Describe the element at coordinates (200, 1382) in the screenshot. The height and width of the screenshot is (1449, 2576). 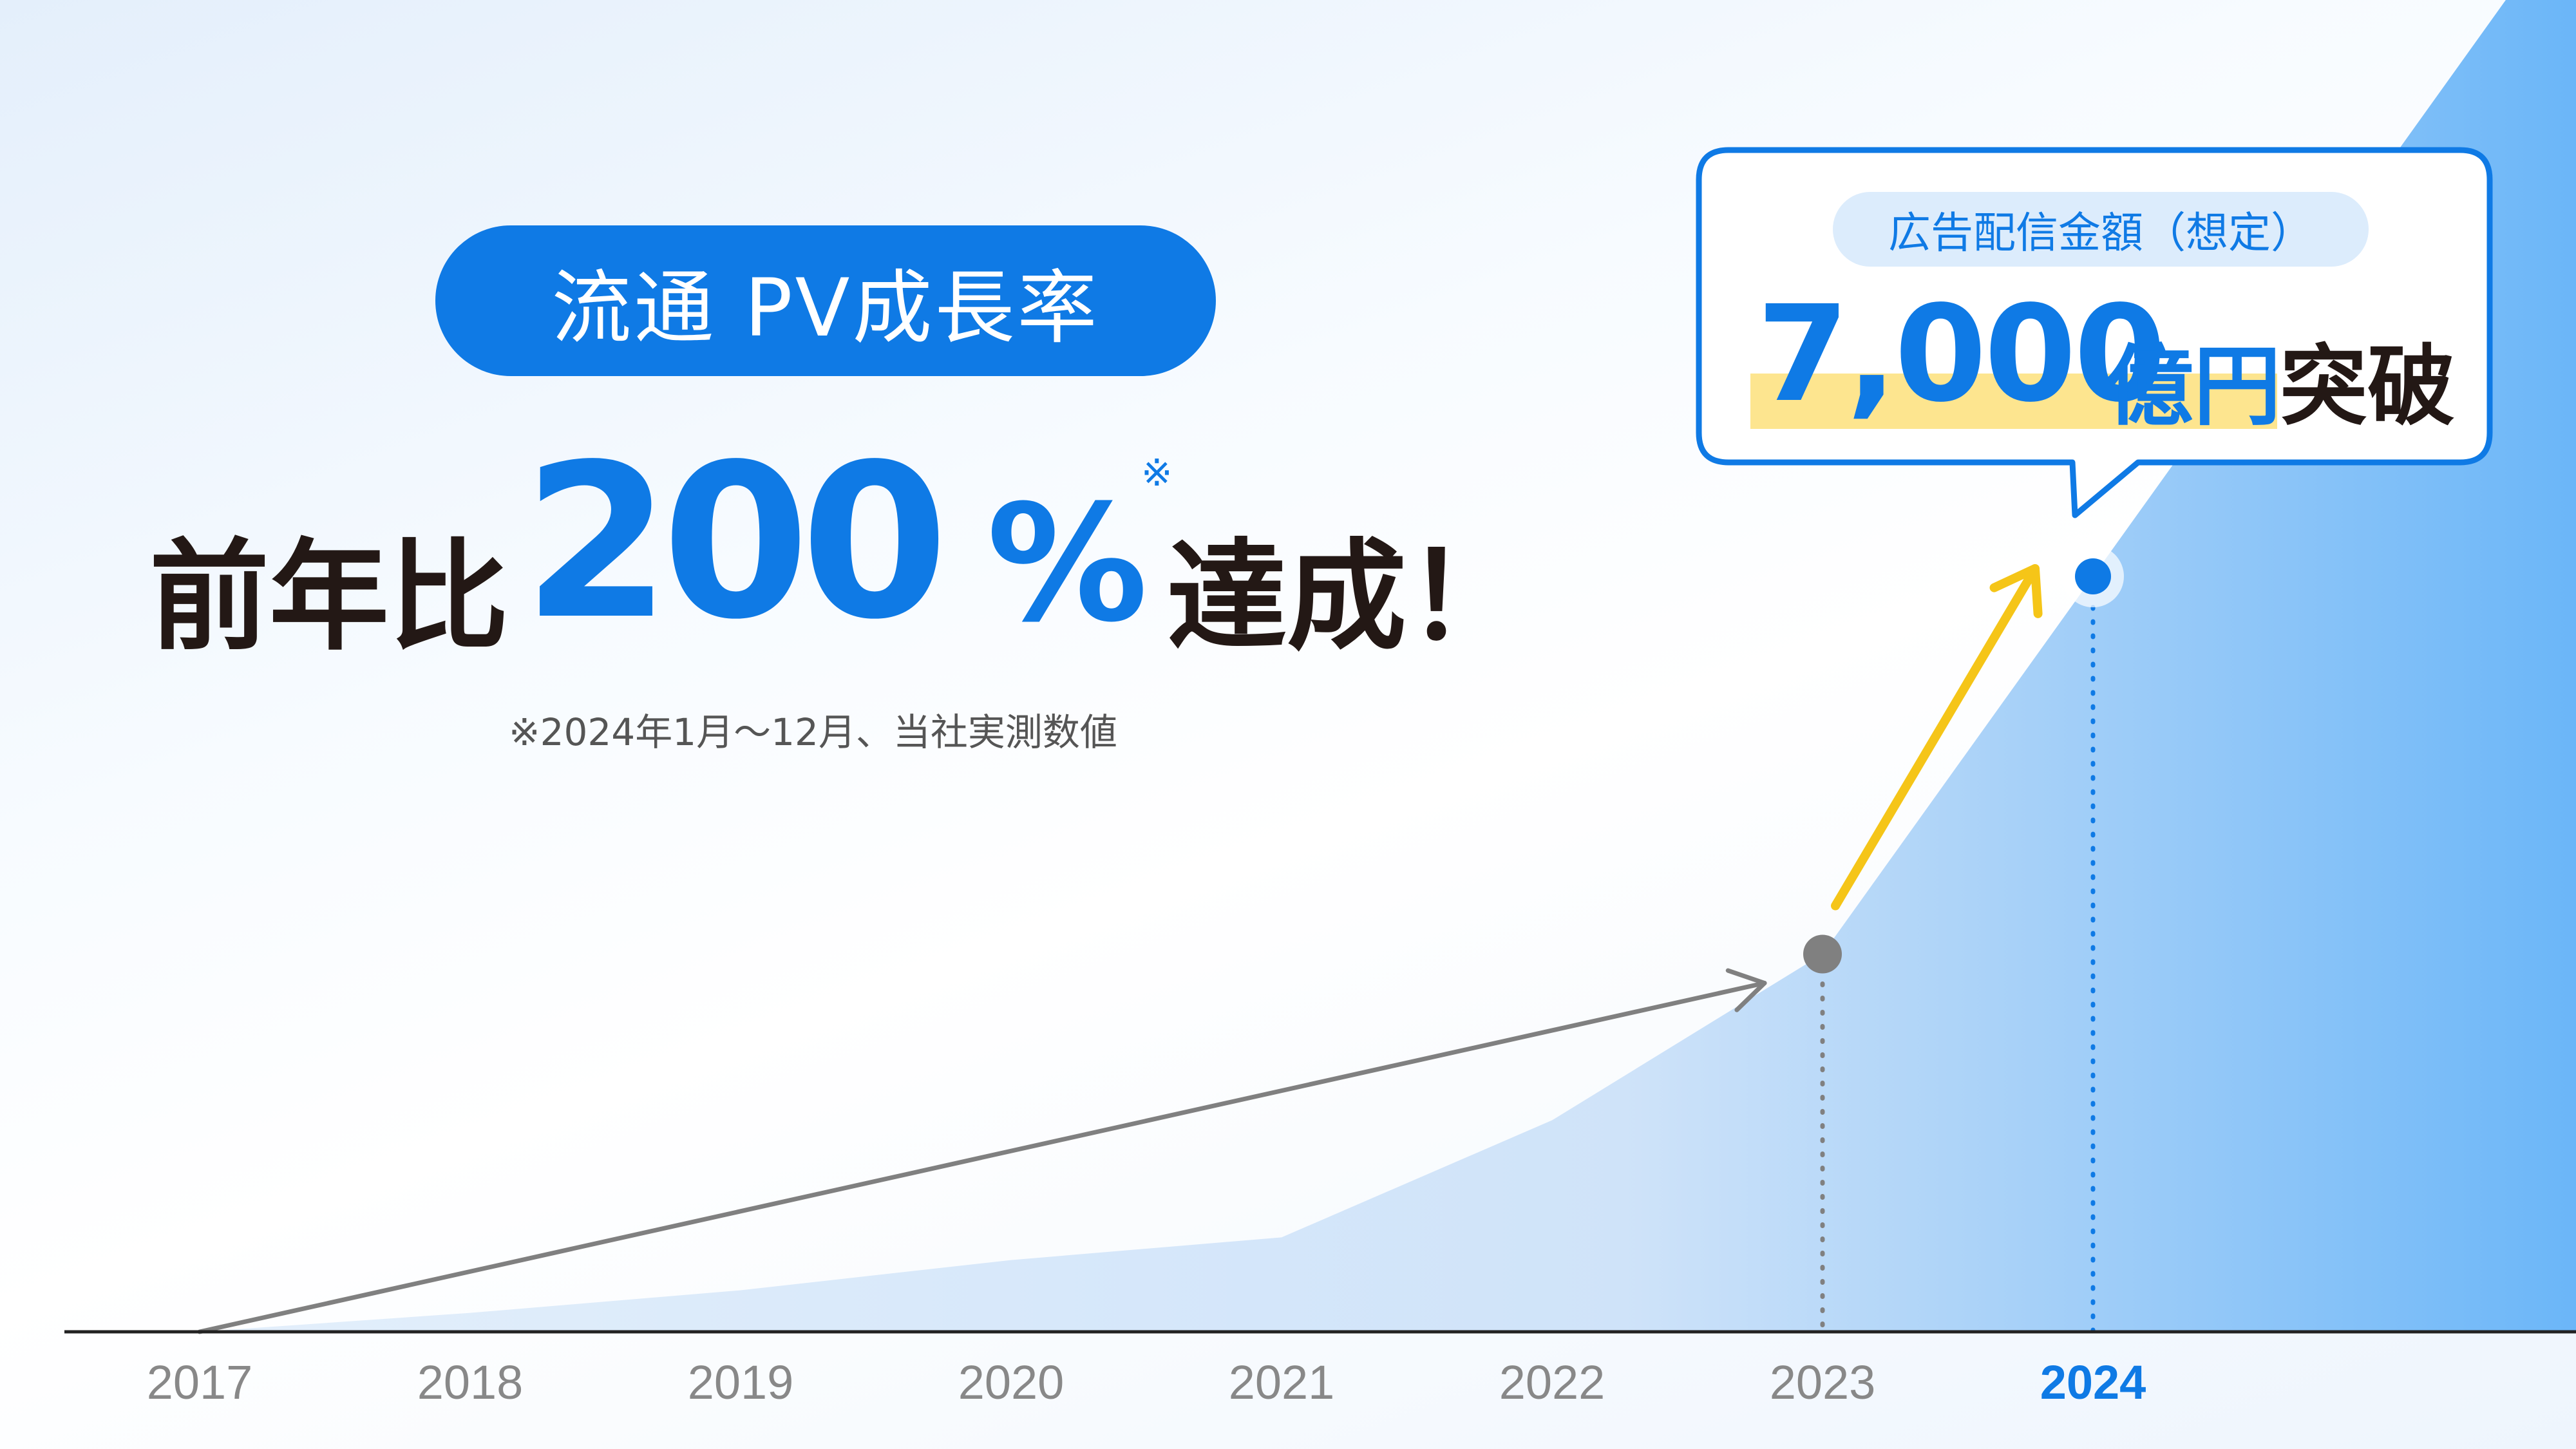
I see `x-tick-label-2017: 2017` at that location.